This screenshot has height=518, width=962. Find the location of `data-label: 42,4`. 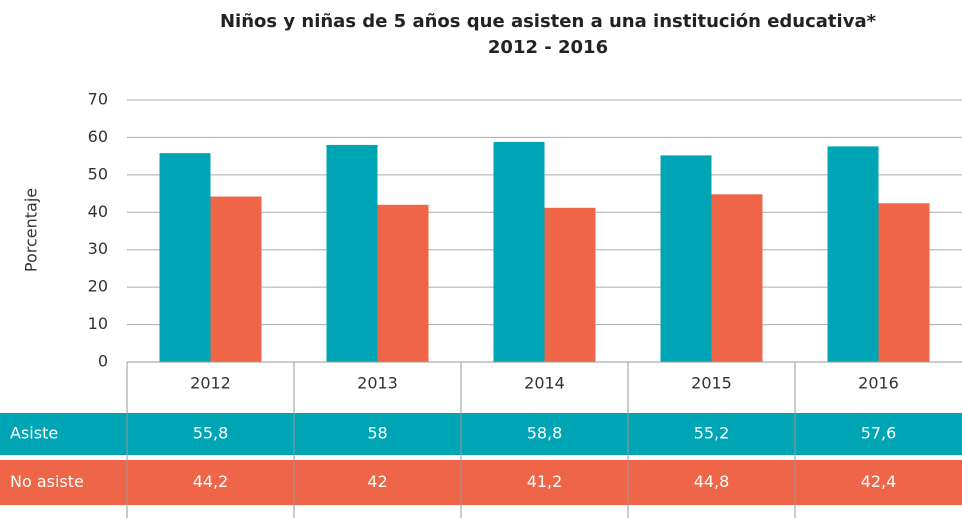

data-label: 42,4 is located at coordinates (879, 481).